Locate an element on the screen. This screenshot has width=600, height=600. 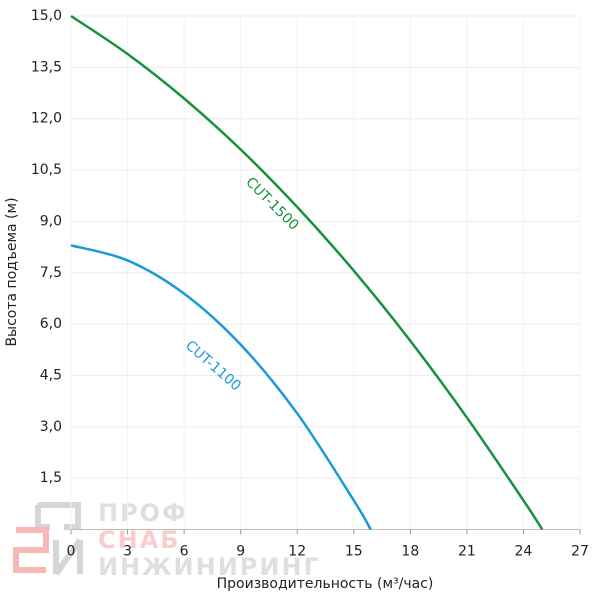
x-tick-label: 9 is located at coordinates (240, 552).